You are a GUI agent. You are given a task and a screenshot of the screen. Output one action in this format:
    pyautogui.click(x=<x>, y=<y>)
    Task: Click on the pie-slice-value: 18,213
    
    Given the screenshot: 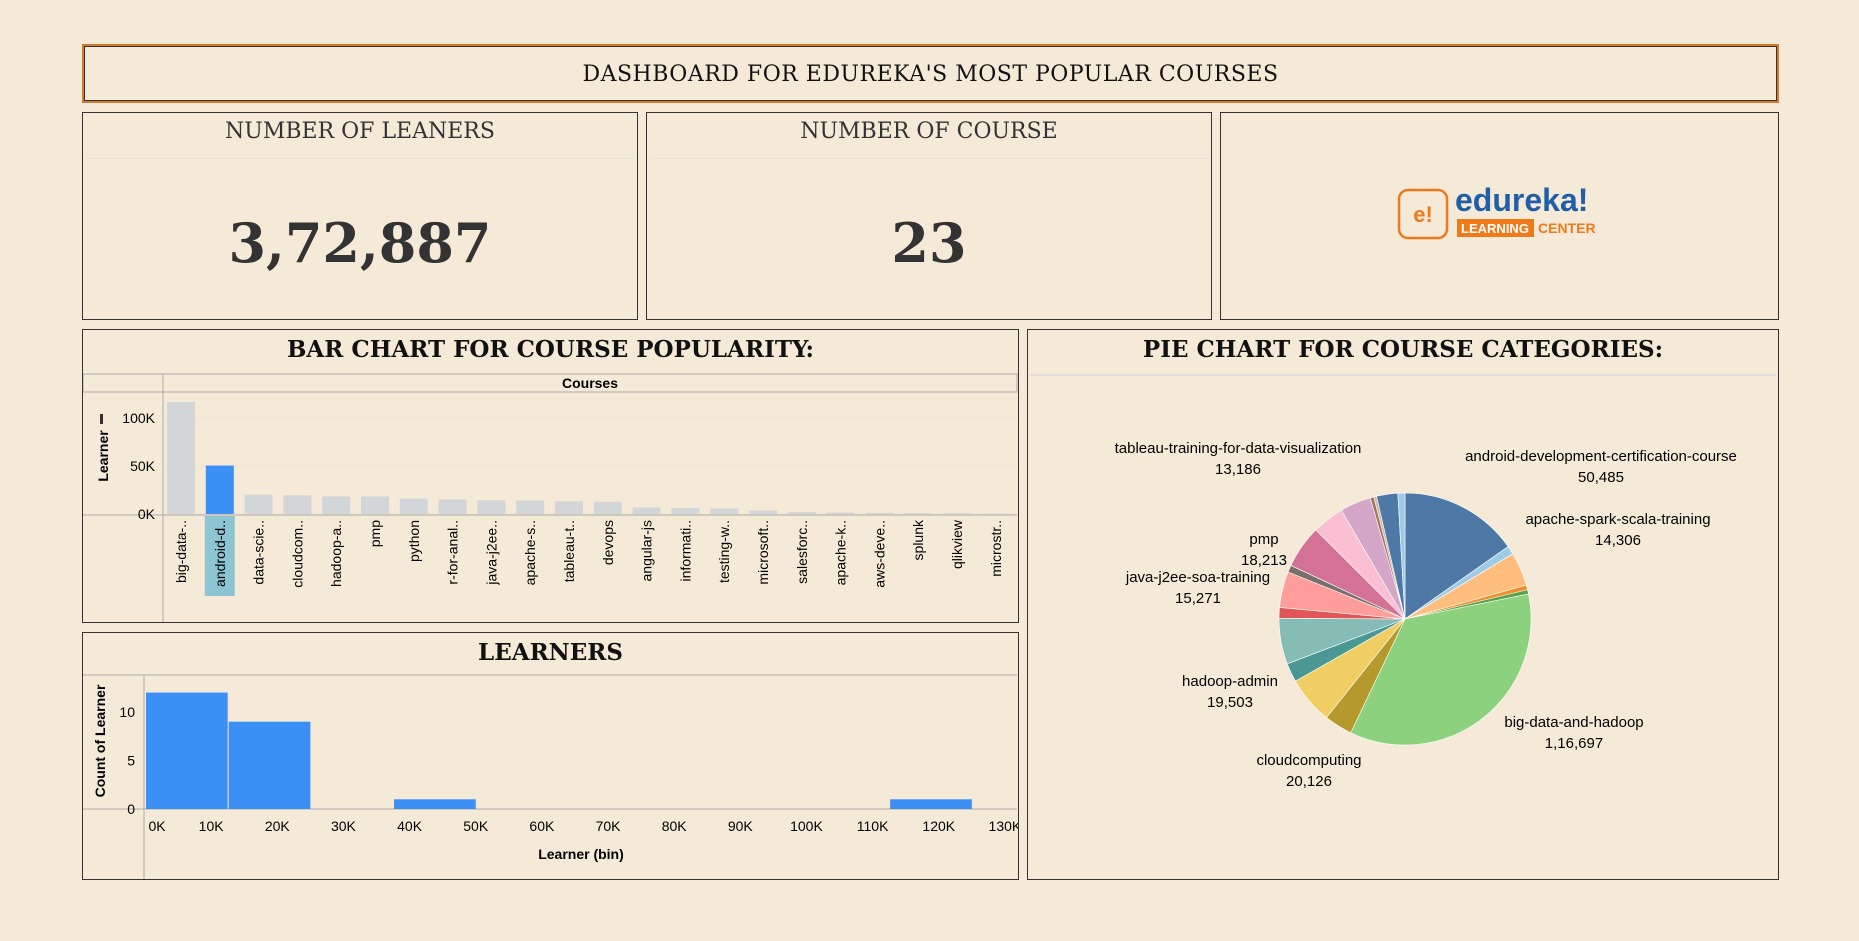 What is the action you would take?
    pyautogui.click(x=1264, y=560)
    